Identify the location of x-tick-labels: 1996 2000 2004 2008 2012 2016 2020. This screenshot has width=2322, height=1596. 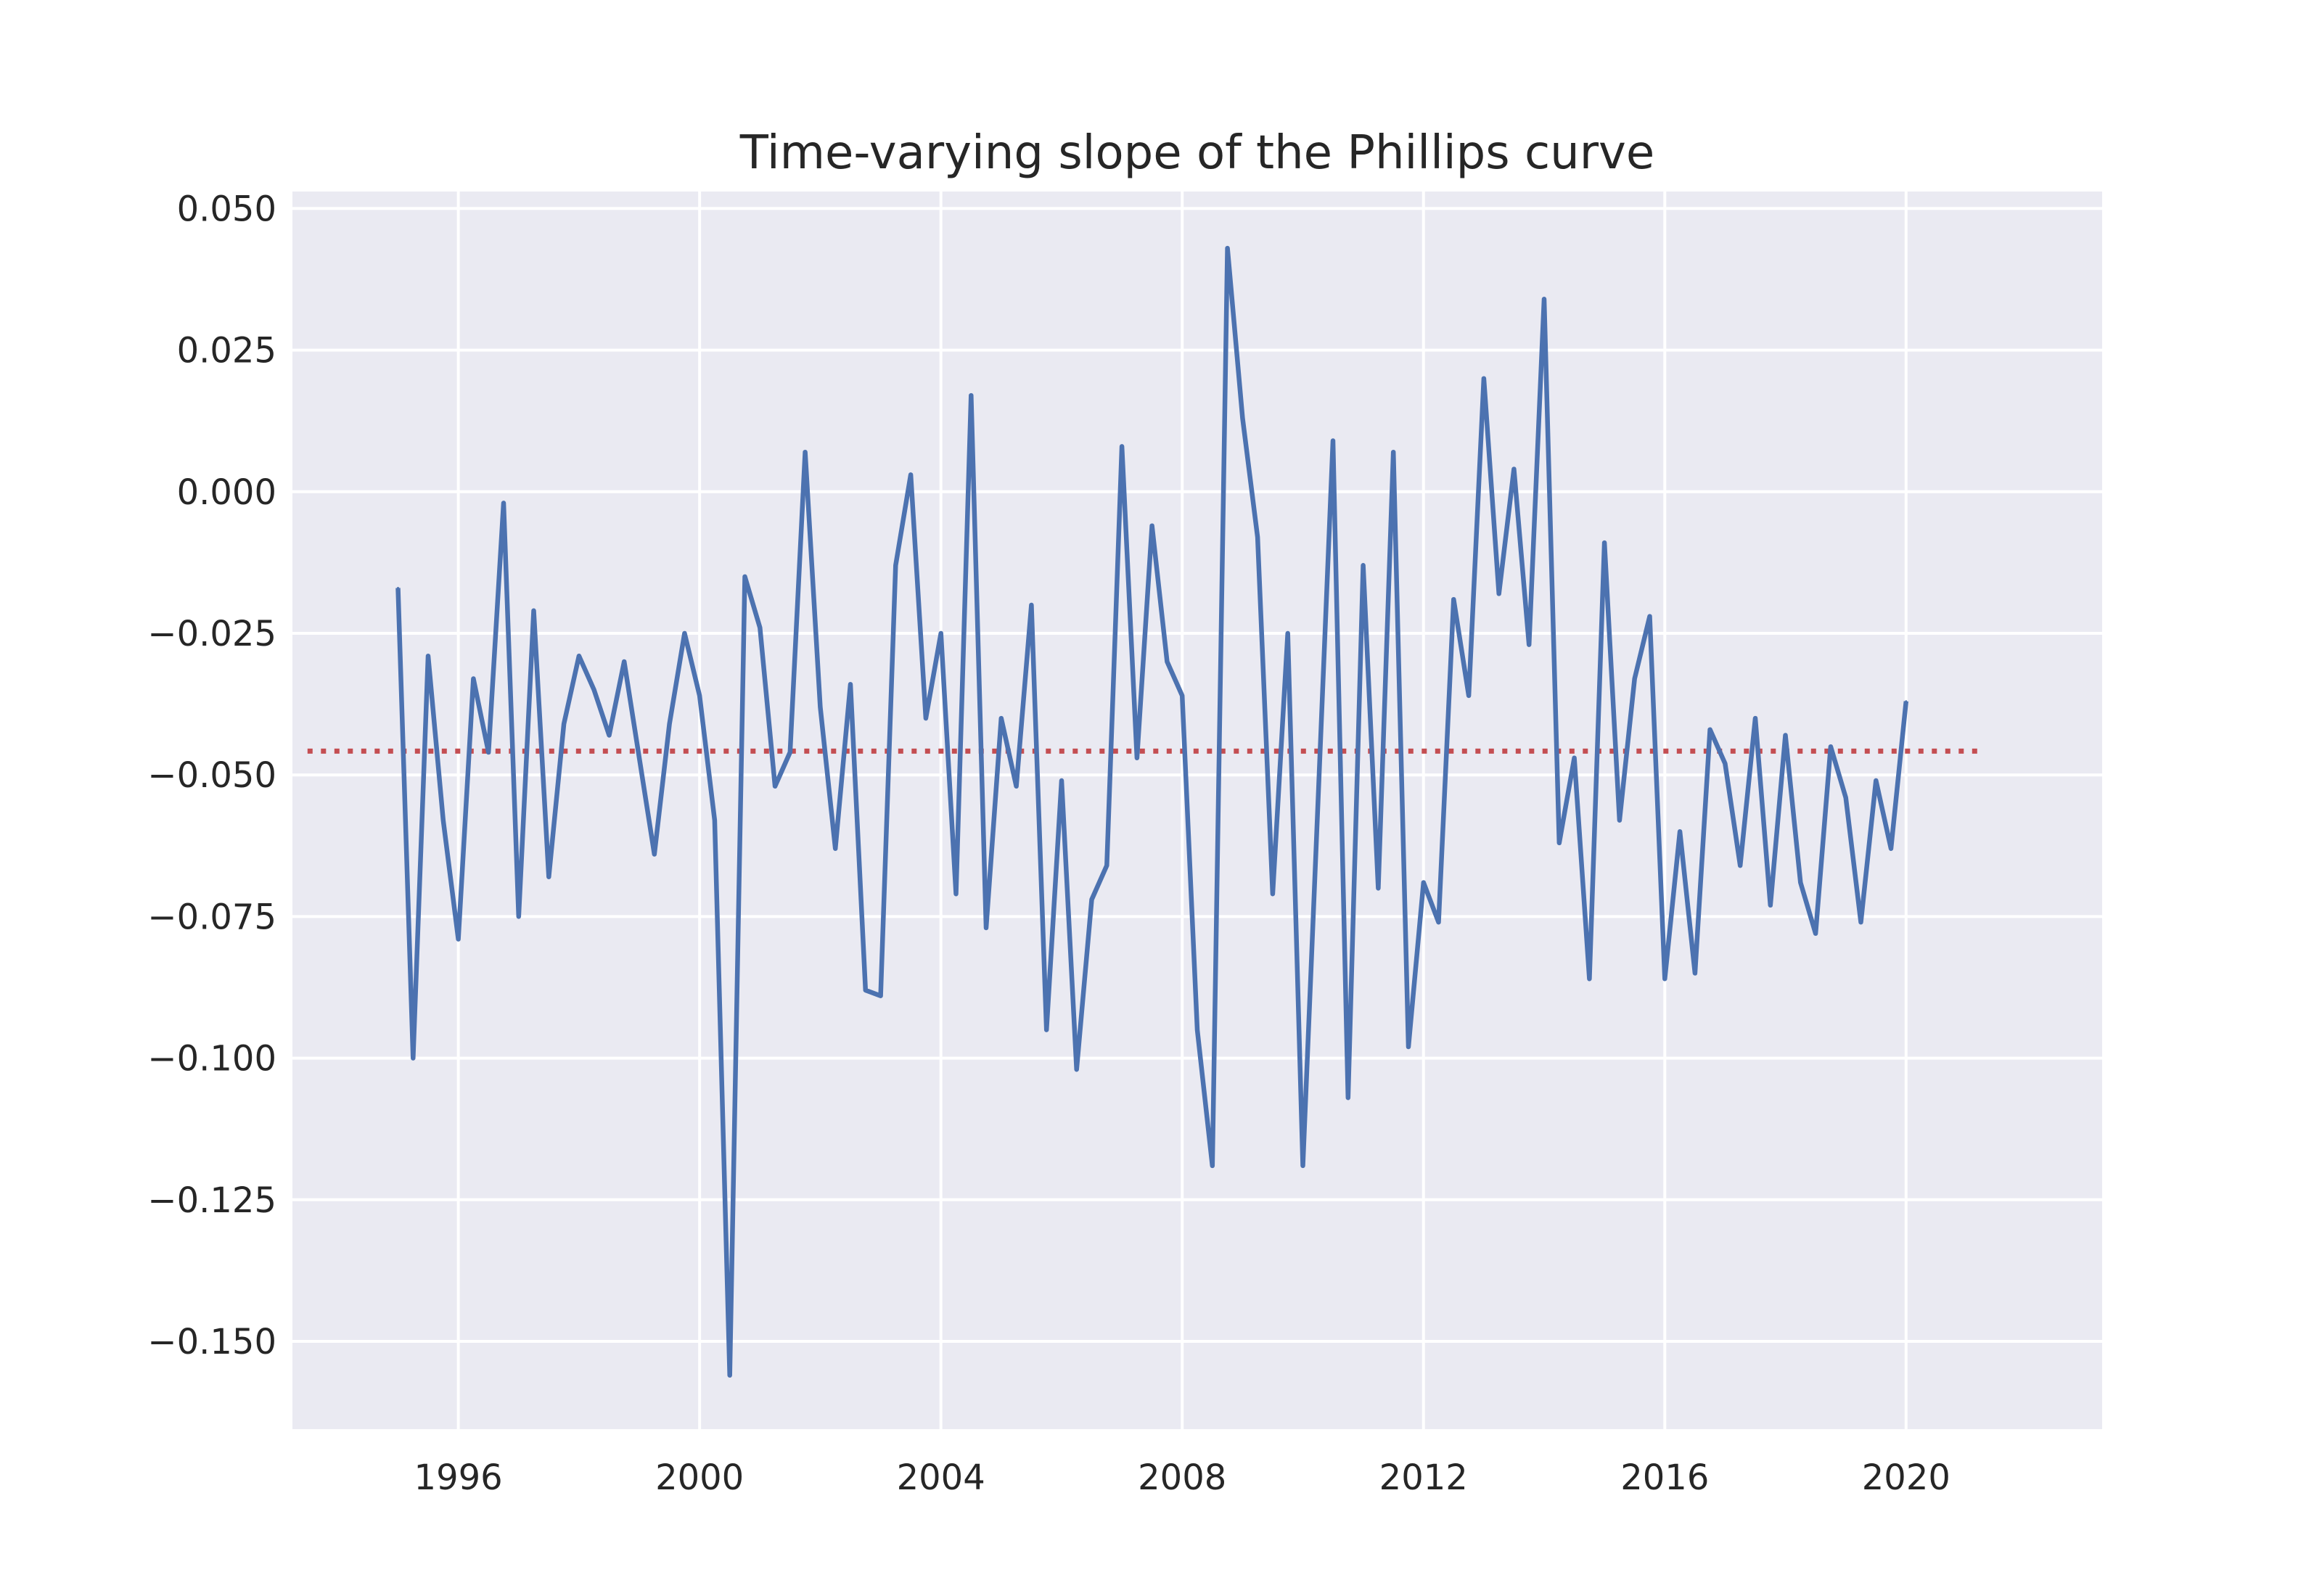
(1182, 1477).